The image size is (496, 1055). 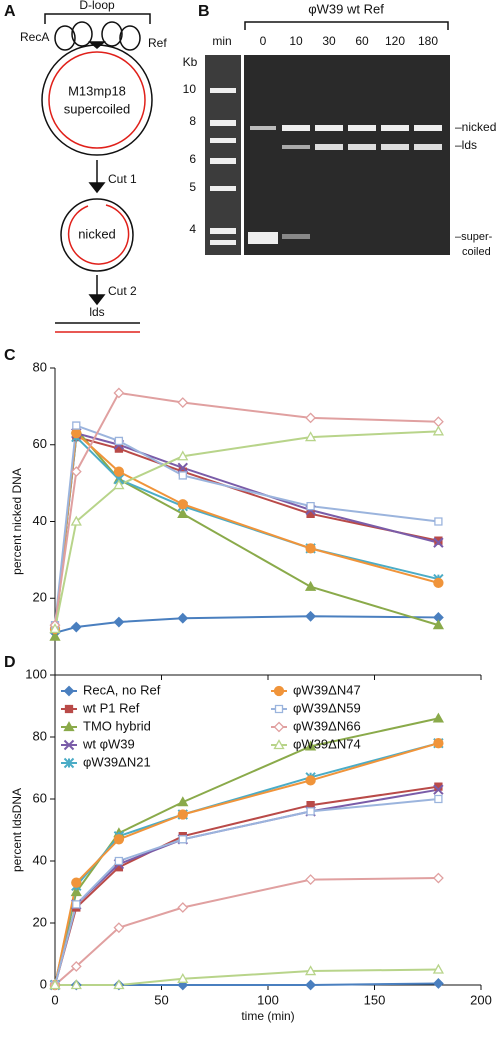 I want to click on lane-label: 120, so click(x=395, y=41).